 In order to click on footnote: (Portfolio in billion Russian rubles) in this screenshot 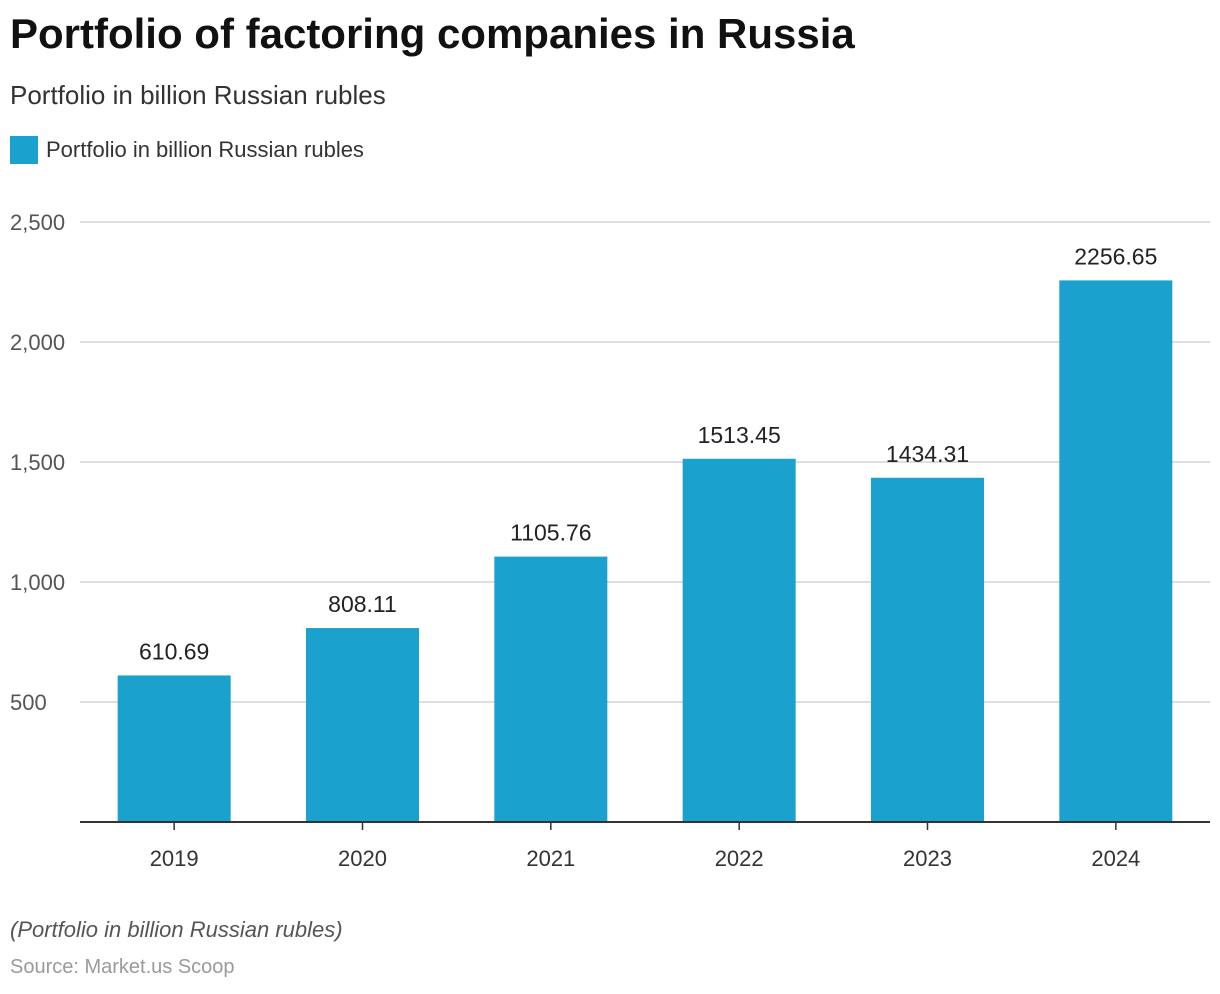, I will do `click(176, 929)`.